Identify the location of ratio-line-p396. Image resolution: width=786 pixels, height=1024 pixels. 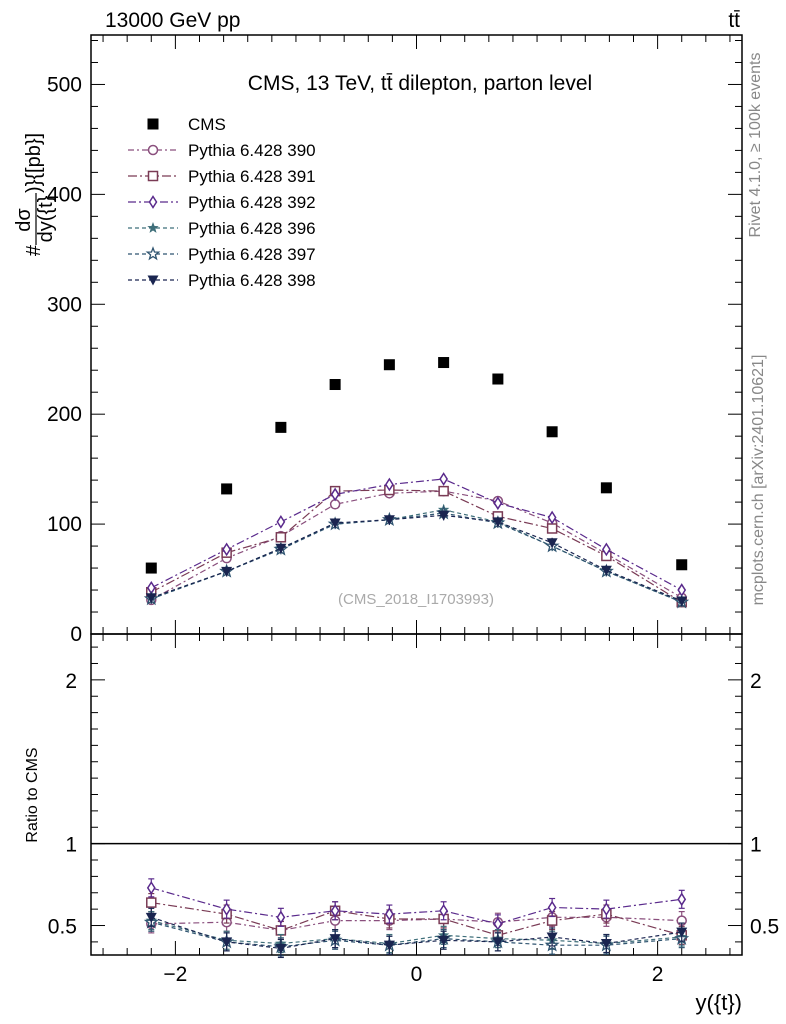
(416, 932).